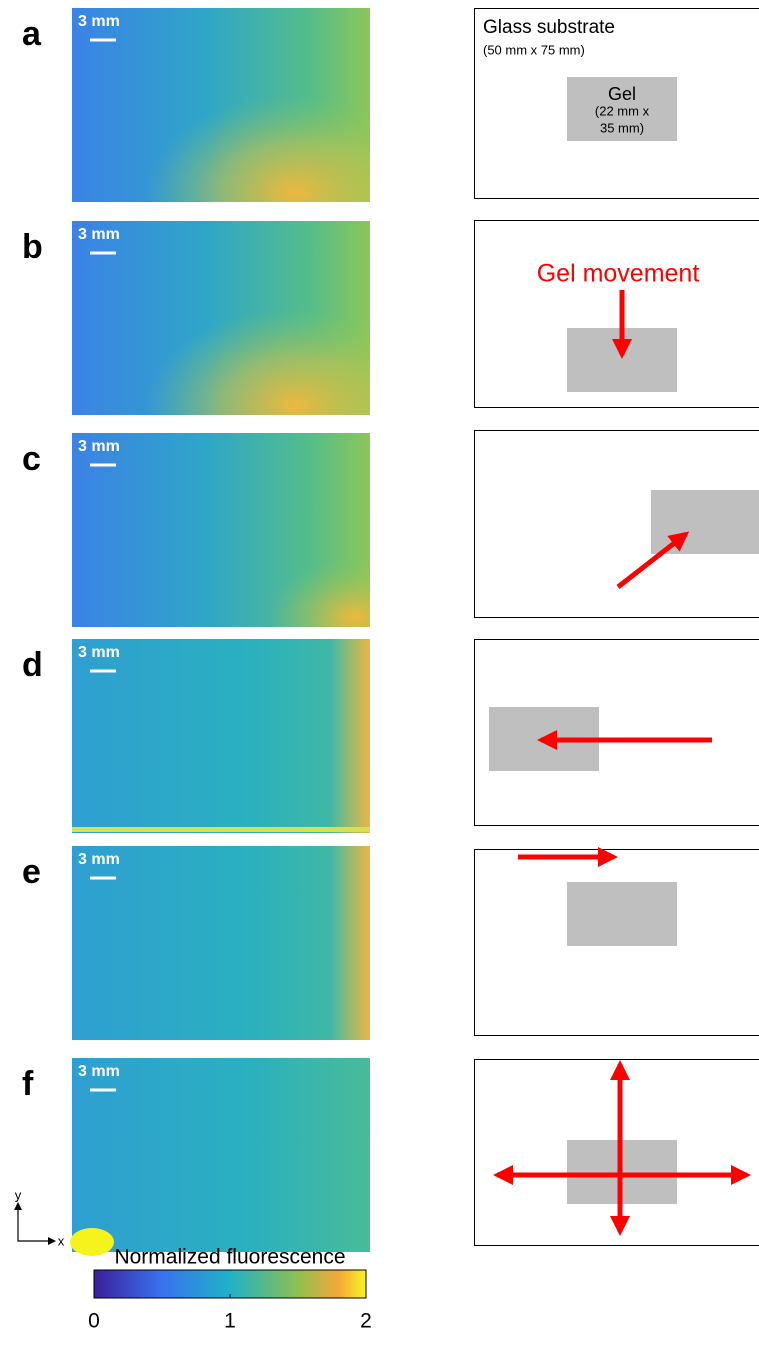  I want to click on substrate-size: (50 mm x 75 mm), so click(534, 49).